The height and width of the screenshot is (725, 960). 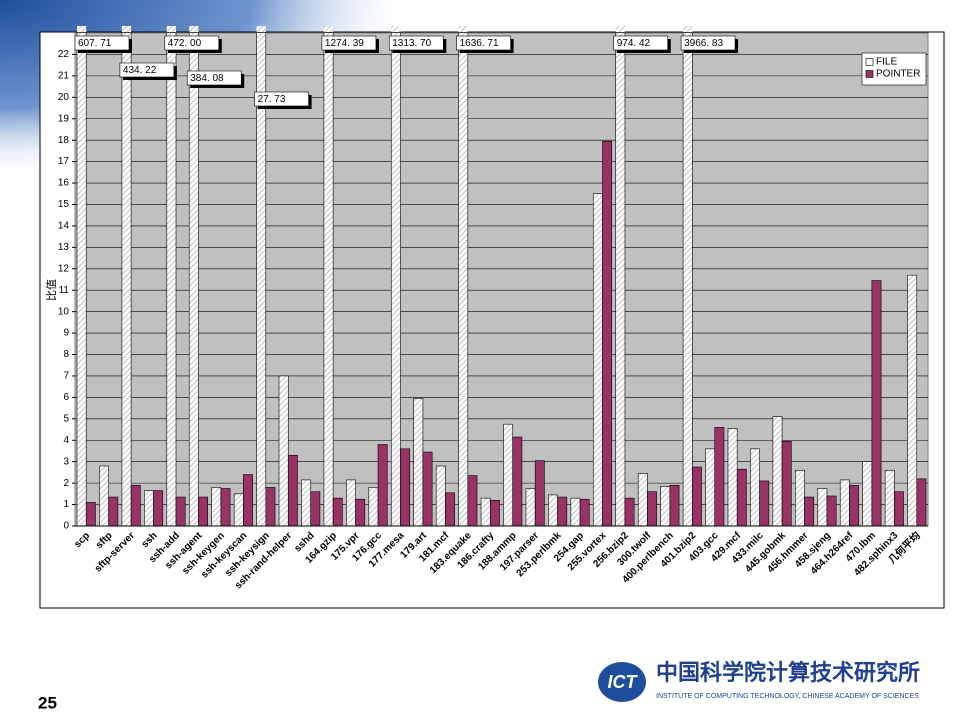 I want to click on y-tick-label: 15, so click(x=64, y=204).